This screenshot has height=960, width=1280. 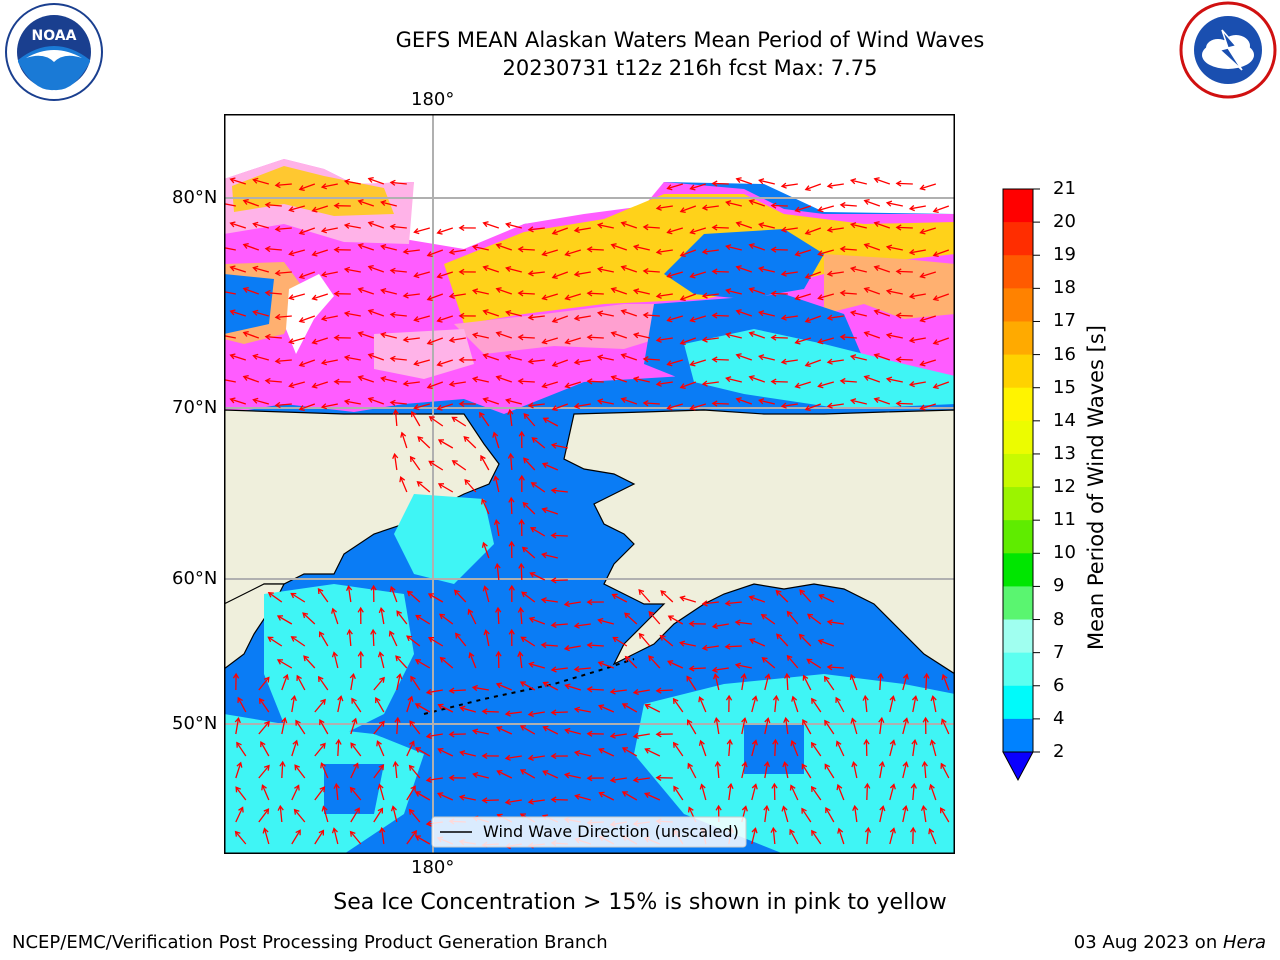 What do you see at coordinates (1021, 485) in the screenshot?
I see `colorbar` at bounding box center [1021, 485].